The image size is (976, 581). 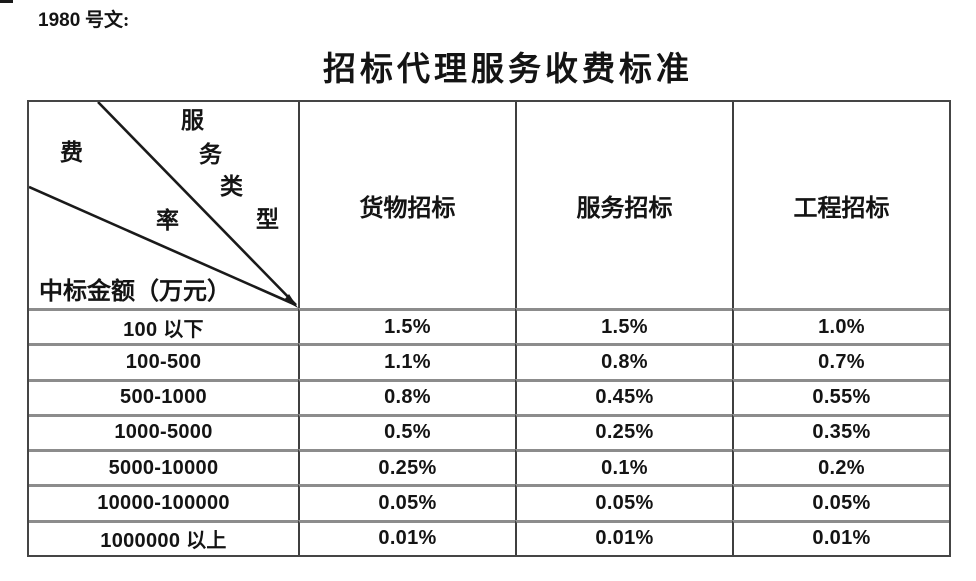 I want to click on amount-axis-label: 中标金额（万元）, so click(x=135, y=292).